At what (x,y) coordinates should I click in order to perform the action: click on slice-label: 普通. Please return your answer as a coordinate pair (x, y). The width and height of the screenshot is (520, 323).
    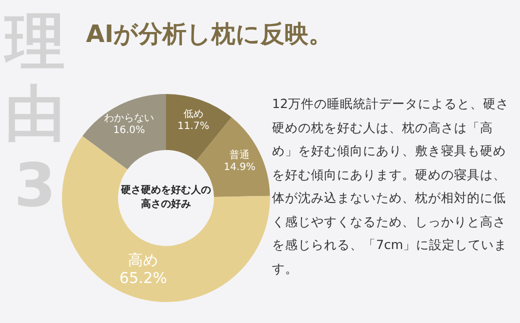
    Looking at the image, I should click on (239, 156).